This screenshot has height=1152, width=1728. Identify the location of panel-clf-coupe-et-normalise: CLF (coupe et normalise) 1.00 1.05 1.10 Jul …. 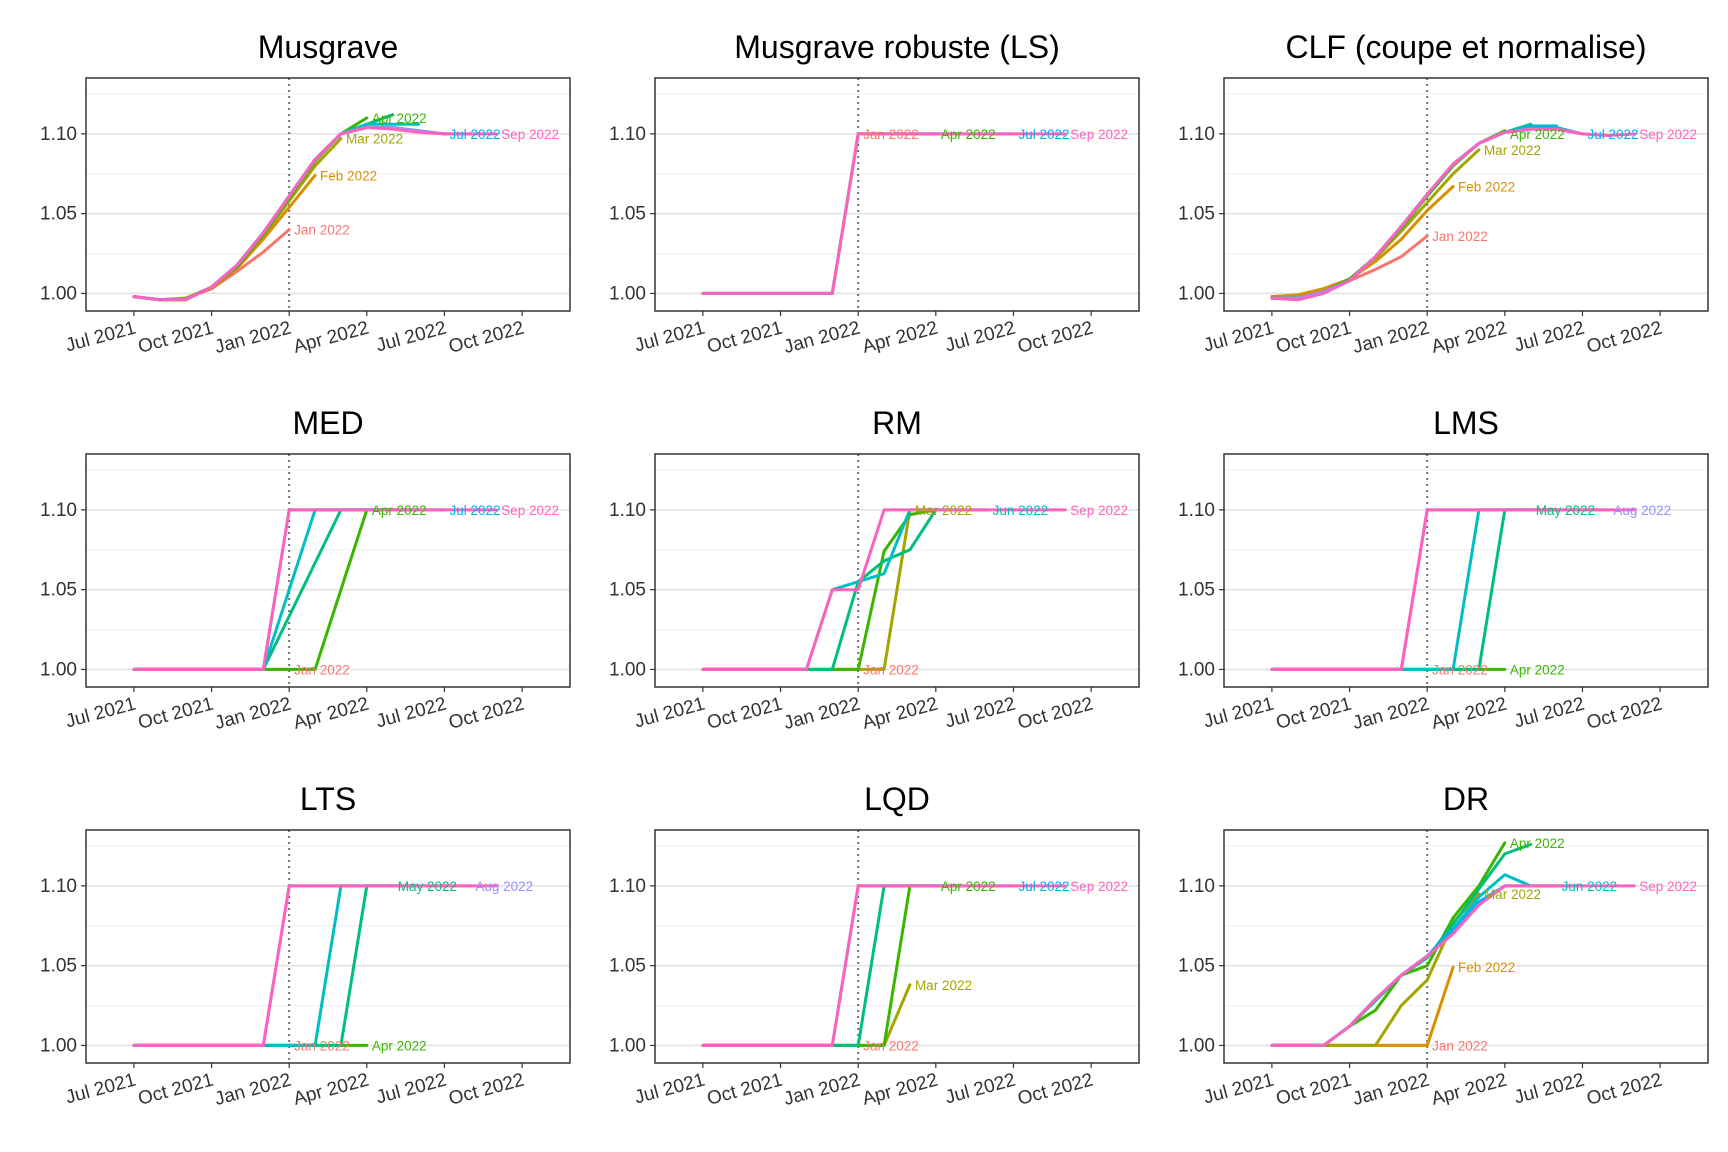
(1443, 193).